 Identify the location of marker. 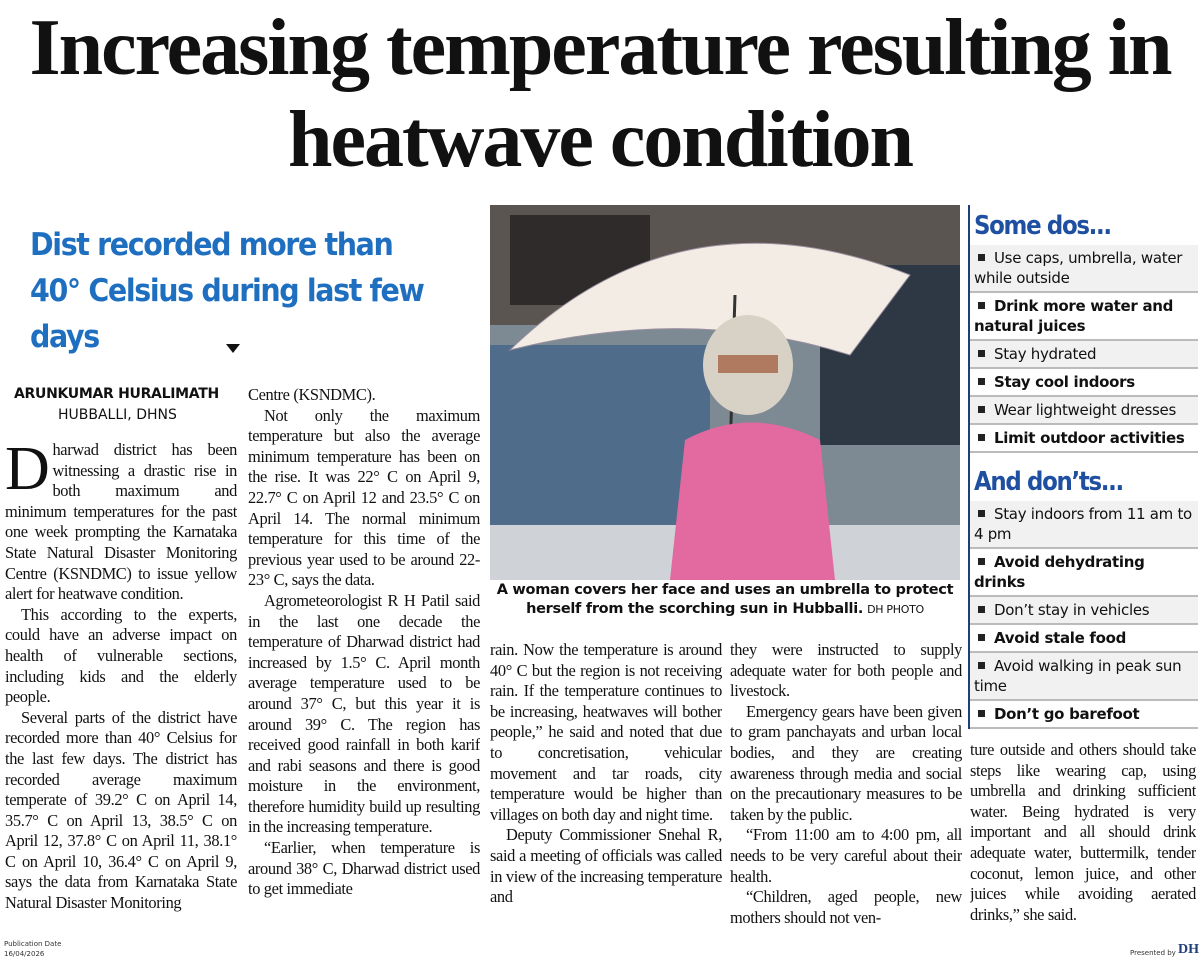
(233, 348).